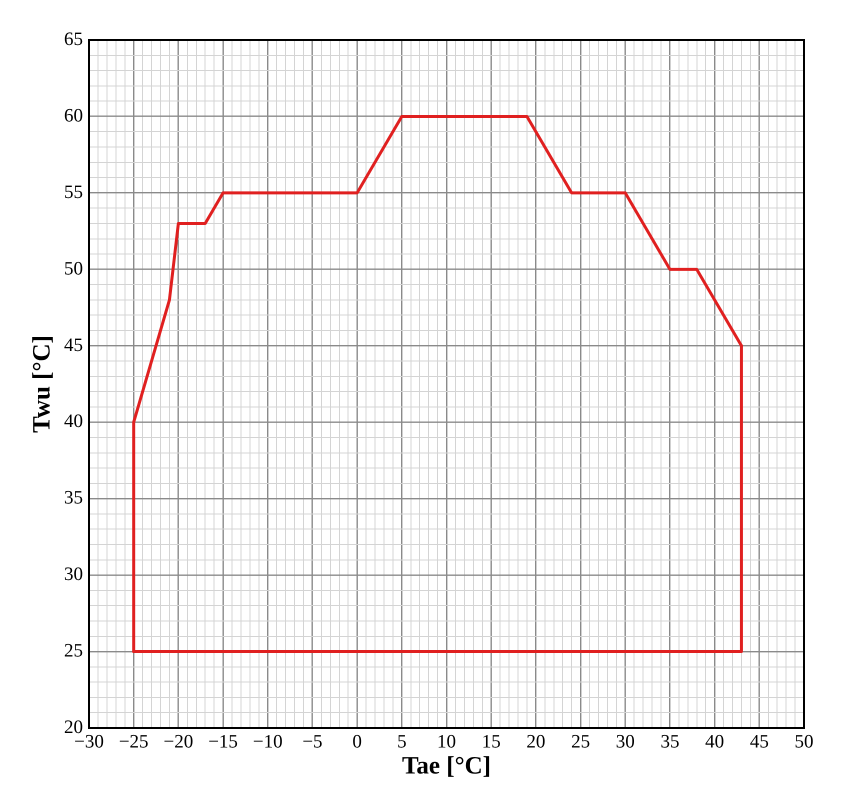  Describe the element at coordinates (267, 741) in the screenshot. I see `x-tick-label: −10` at that location.